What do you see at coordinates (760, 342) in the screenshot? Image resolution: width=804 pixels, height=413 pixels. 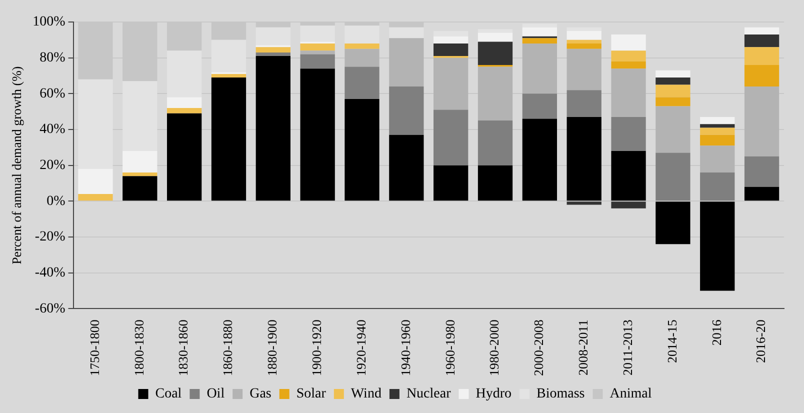 I see `x-tick-label: 2016-20` at bounding box center [760, 342].